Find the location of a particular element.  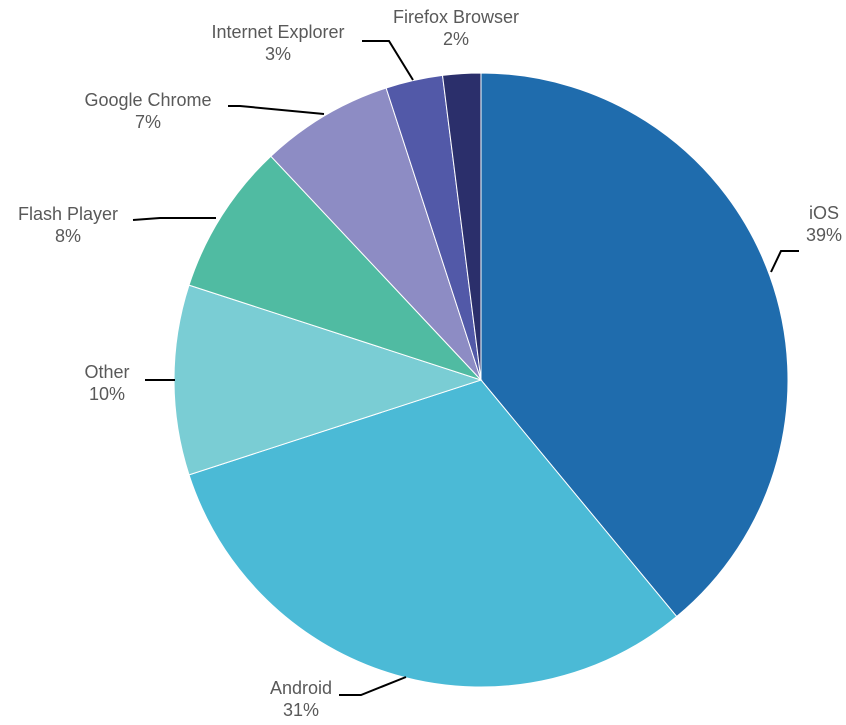

slice-label-other: Other is located at coordinates (106, 372).